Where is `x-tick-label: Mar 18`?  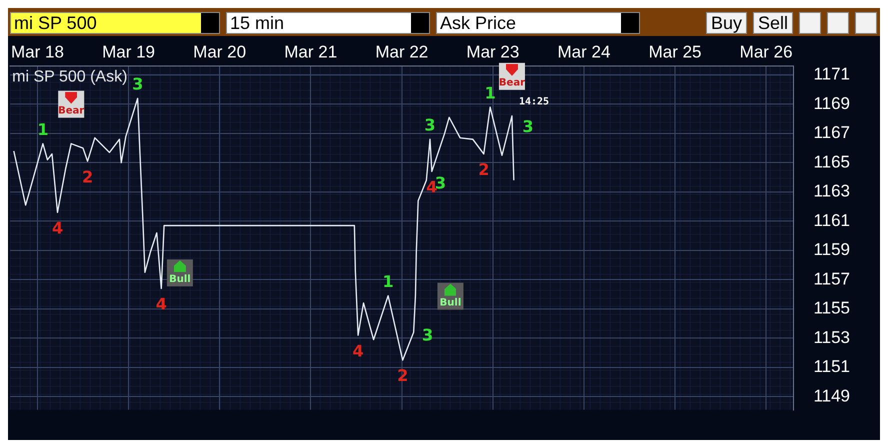 x-tick-label: Mar 18 is located at coordinates (37, 52).